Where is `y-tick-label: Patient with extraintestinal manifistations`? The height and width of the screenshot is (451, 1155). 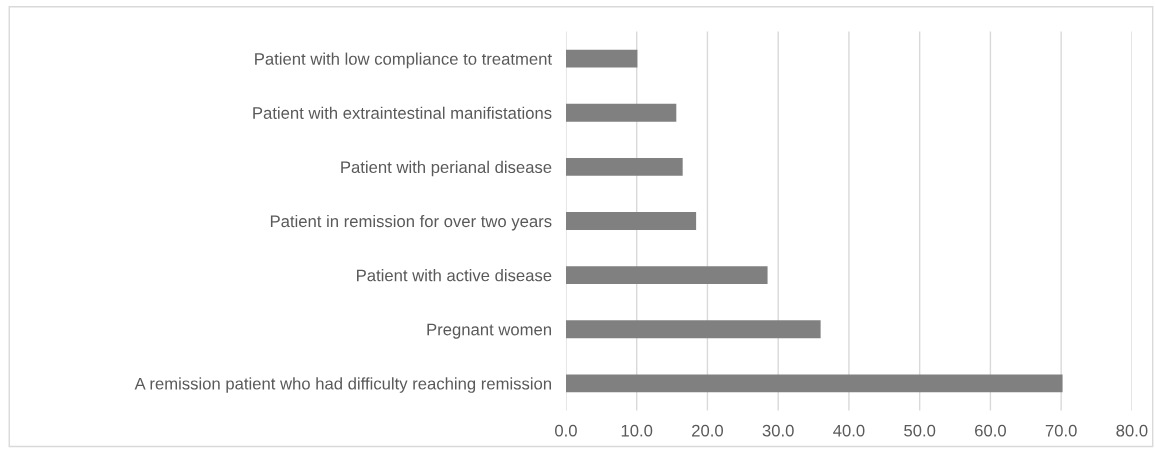 y-tick-label: Patient with extraintestinal manifistations is located at coordinates (402, 112).